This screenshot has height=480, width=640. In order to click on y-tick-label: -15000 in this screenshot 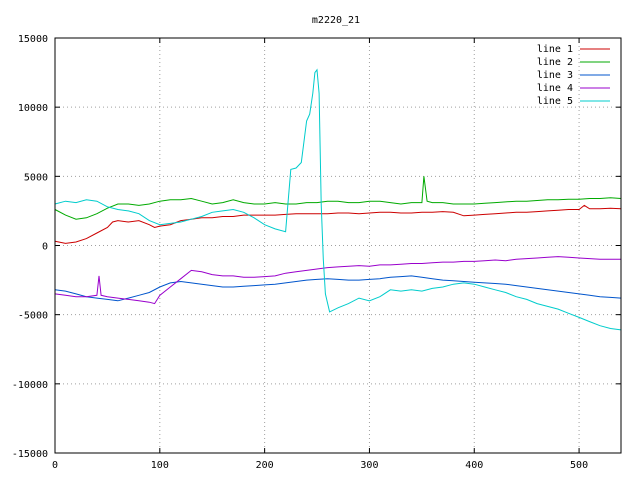, I will do `click(30, 454)`.